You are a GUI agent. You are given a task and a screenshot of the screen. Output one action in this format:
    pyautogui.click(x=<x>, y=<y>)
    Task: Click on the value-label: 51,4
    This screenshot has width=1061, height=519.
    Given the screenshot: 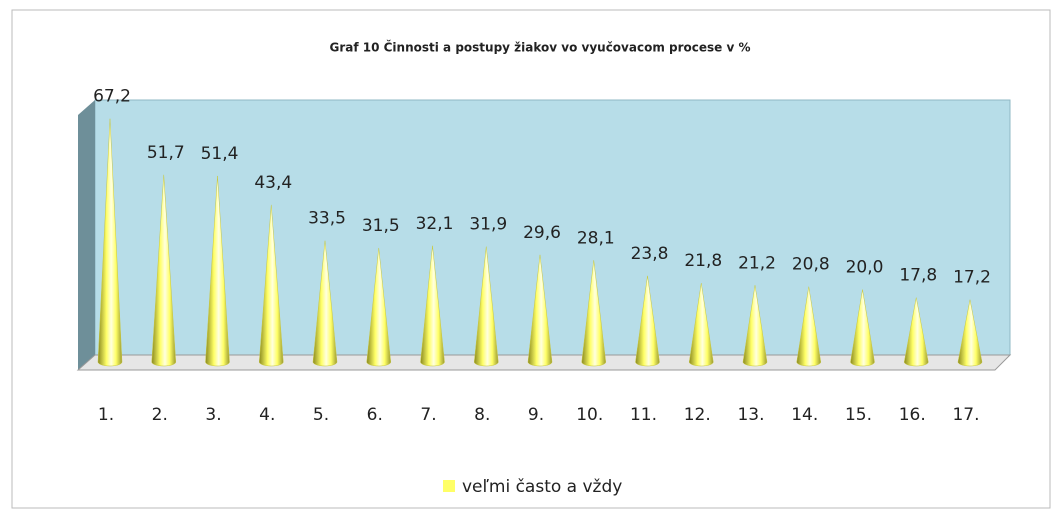 What is the action you would take?
    pyautogui.click(x=220, y=154)
    